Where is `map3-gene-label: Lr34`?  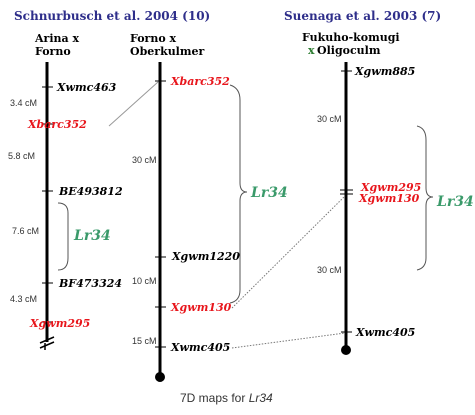 map3-gene-label: Lr34 is located at coordinates (455, 202).